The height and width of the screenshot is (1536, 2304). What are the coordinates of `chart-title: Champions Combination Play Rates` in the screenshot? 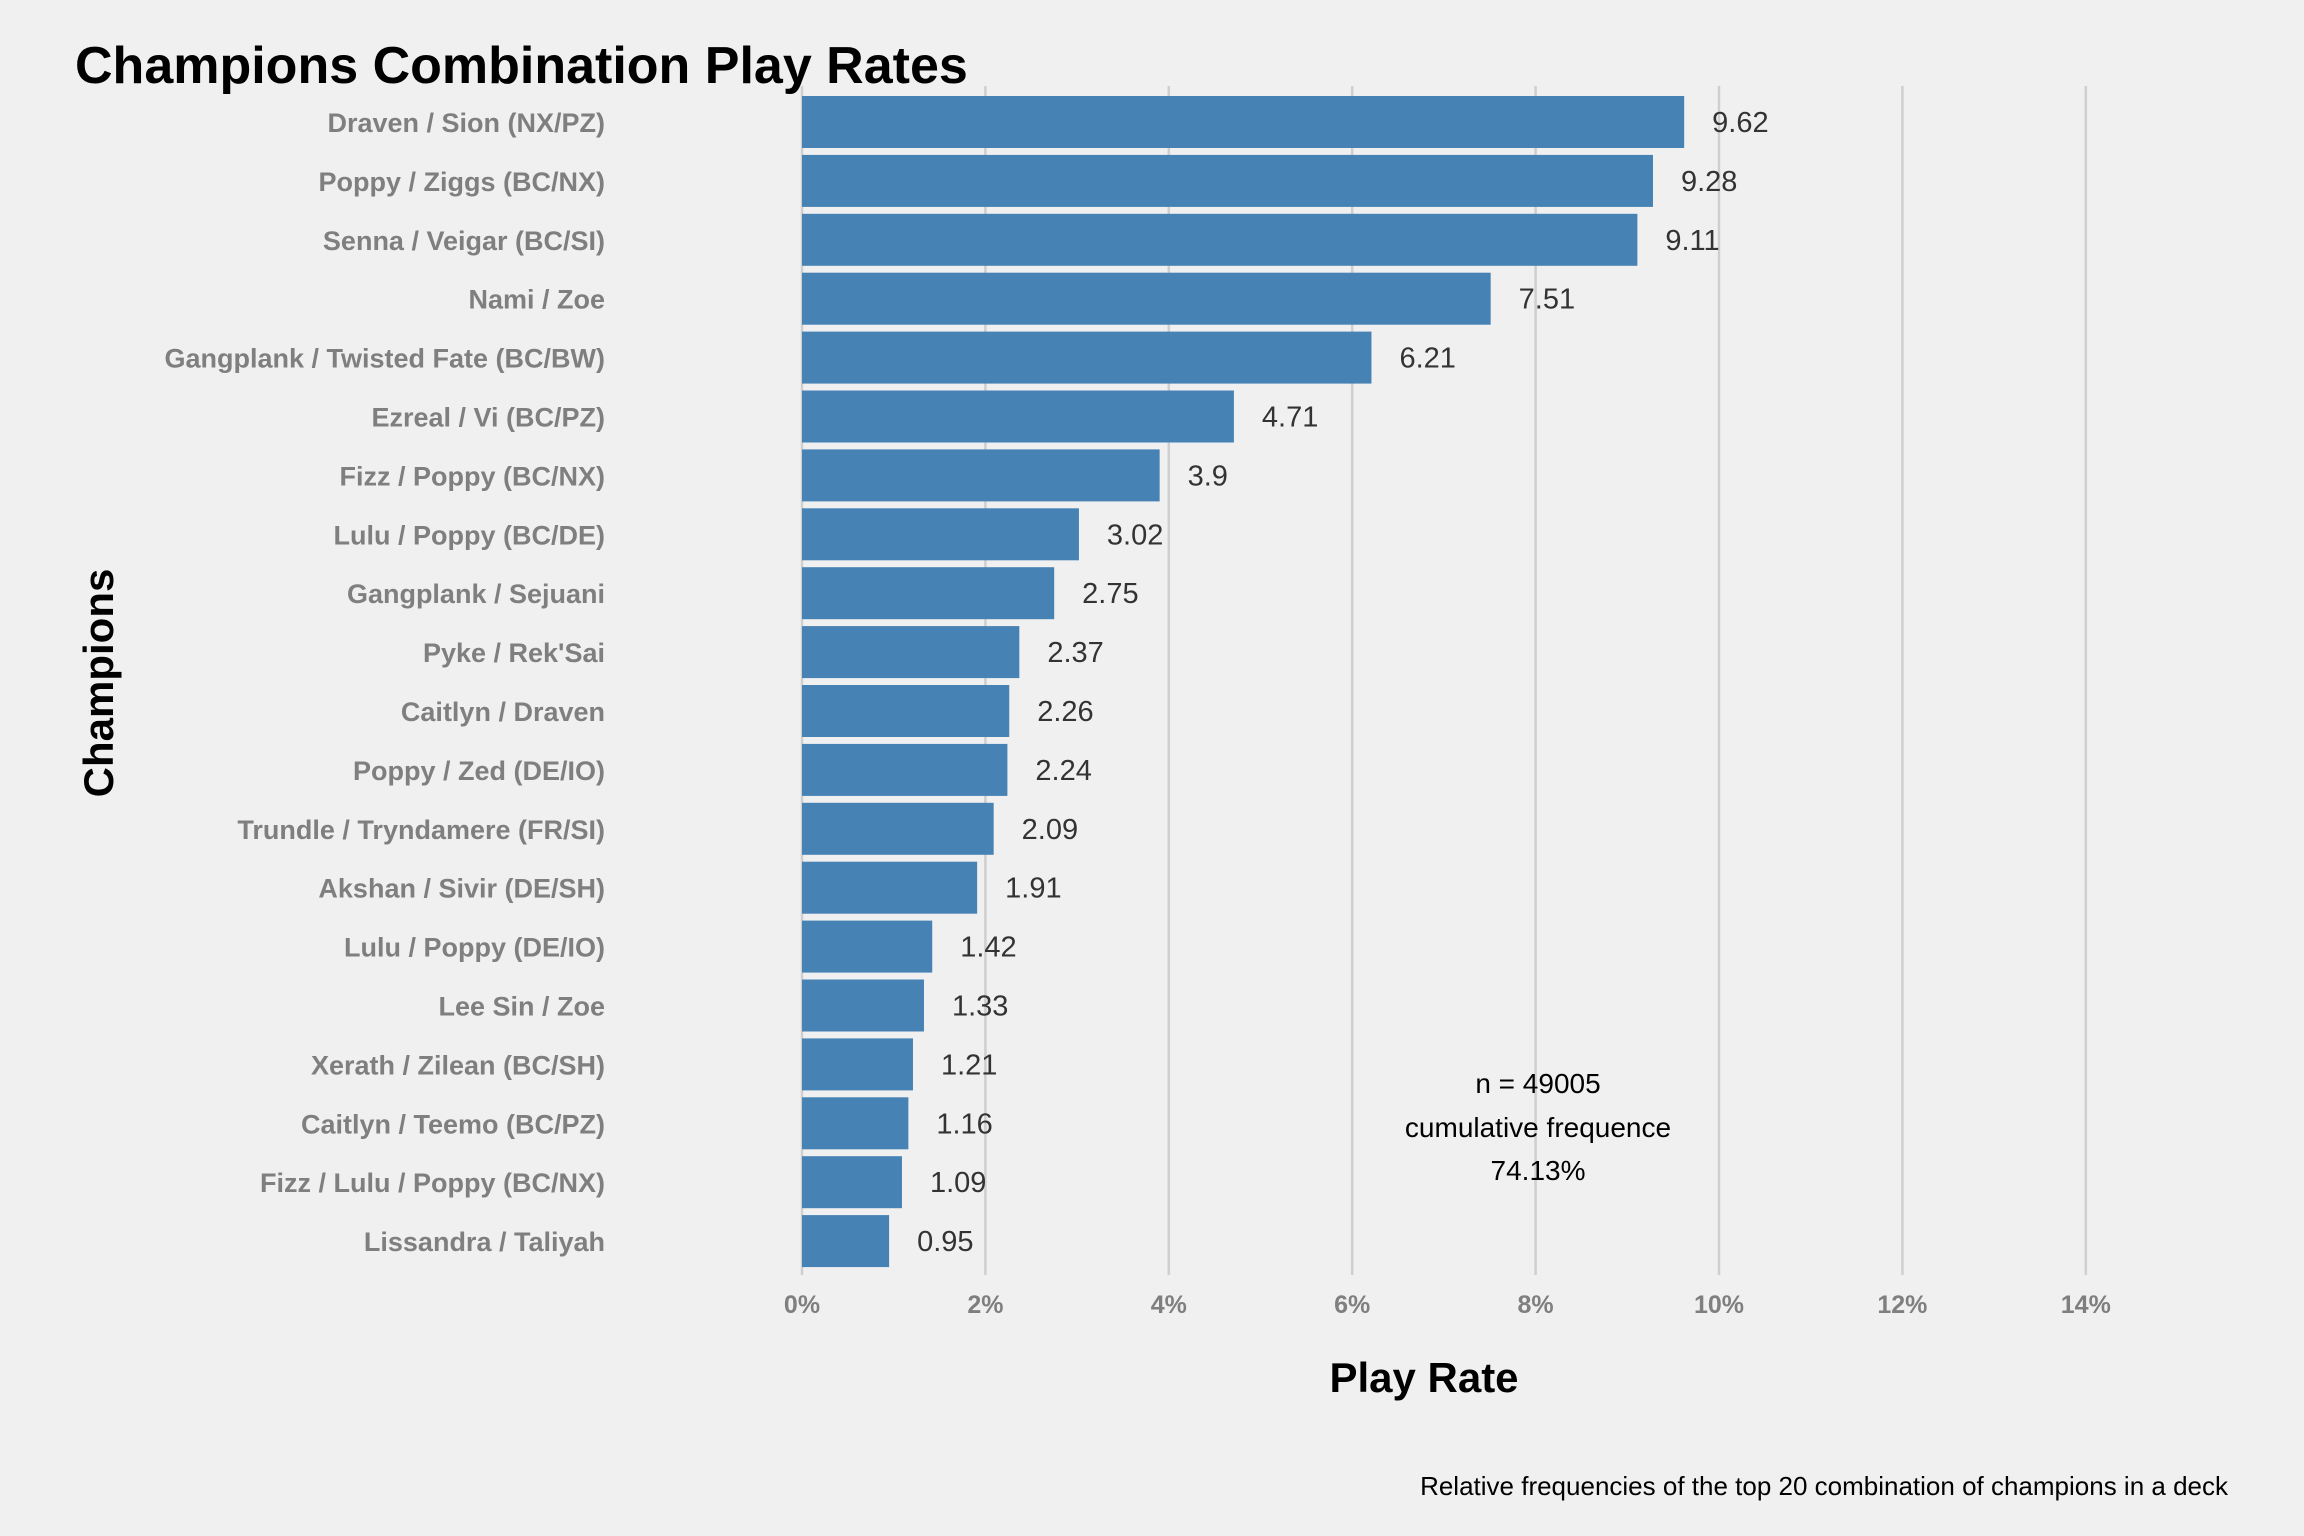 It's located at (521, 66).